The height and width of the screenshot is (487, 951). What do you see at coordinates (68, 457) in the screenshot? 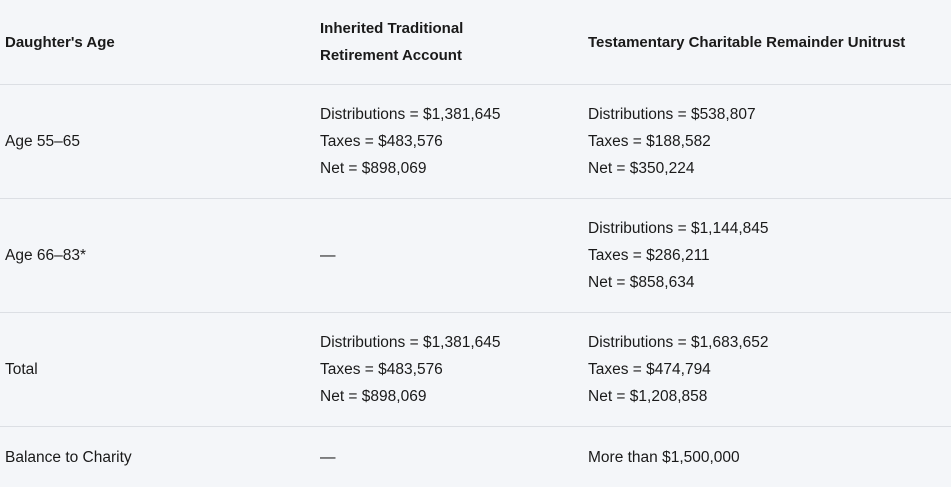
I see `age-cell: Balance to Charity` at bounding box center [68, 457].